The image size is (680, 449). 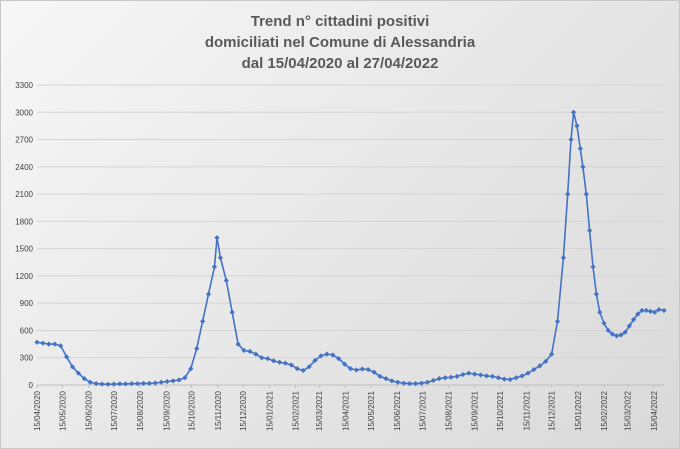 What do you see at coordinates (24, 140) in the screenshot?
I see `y-tick-label-2700: 2700` at bounding box center [24, 140].